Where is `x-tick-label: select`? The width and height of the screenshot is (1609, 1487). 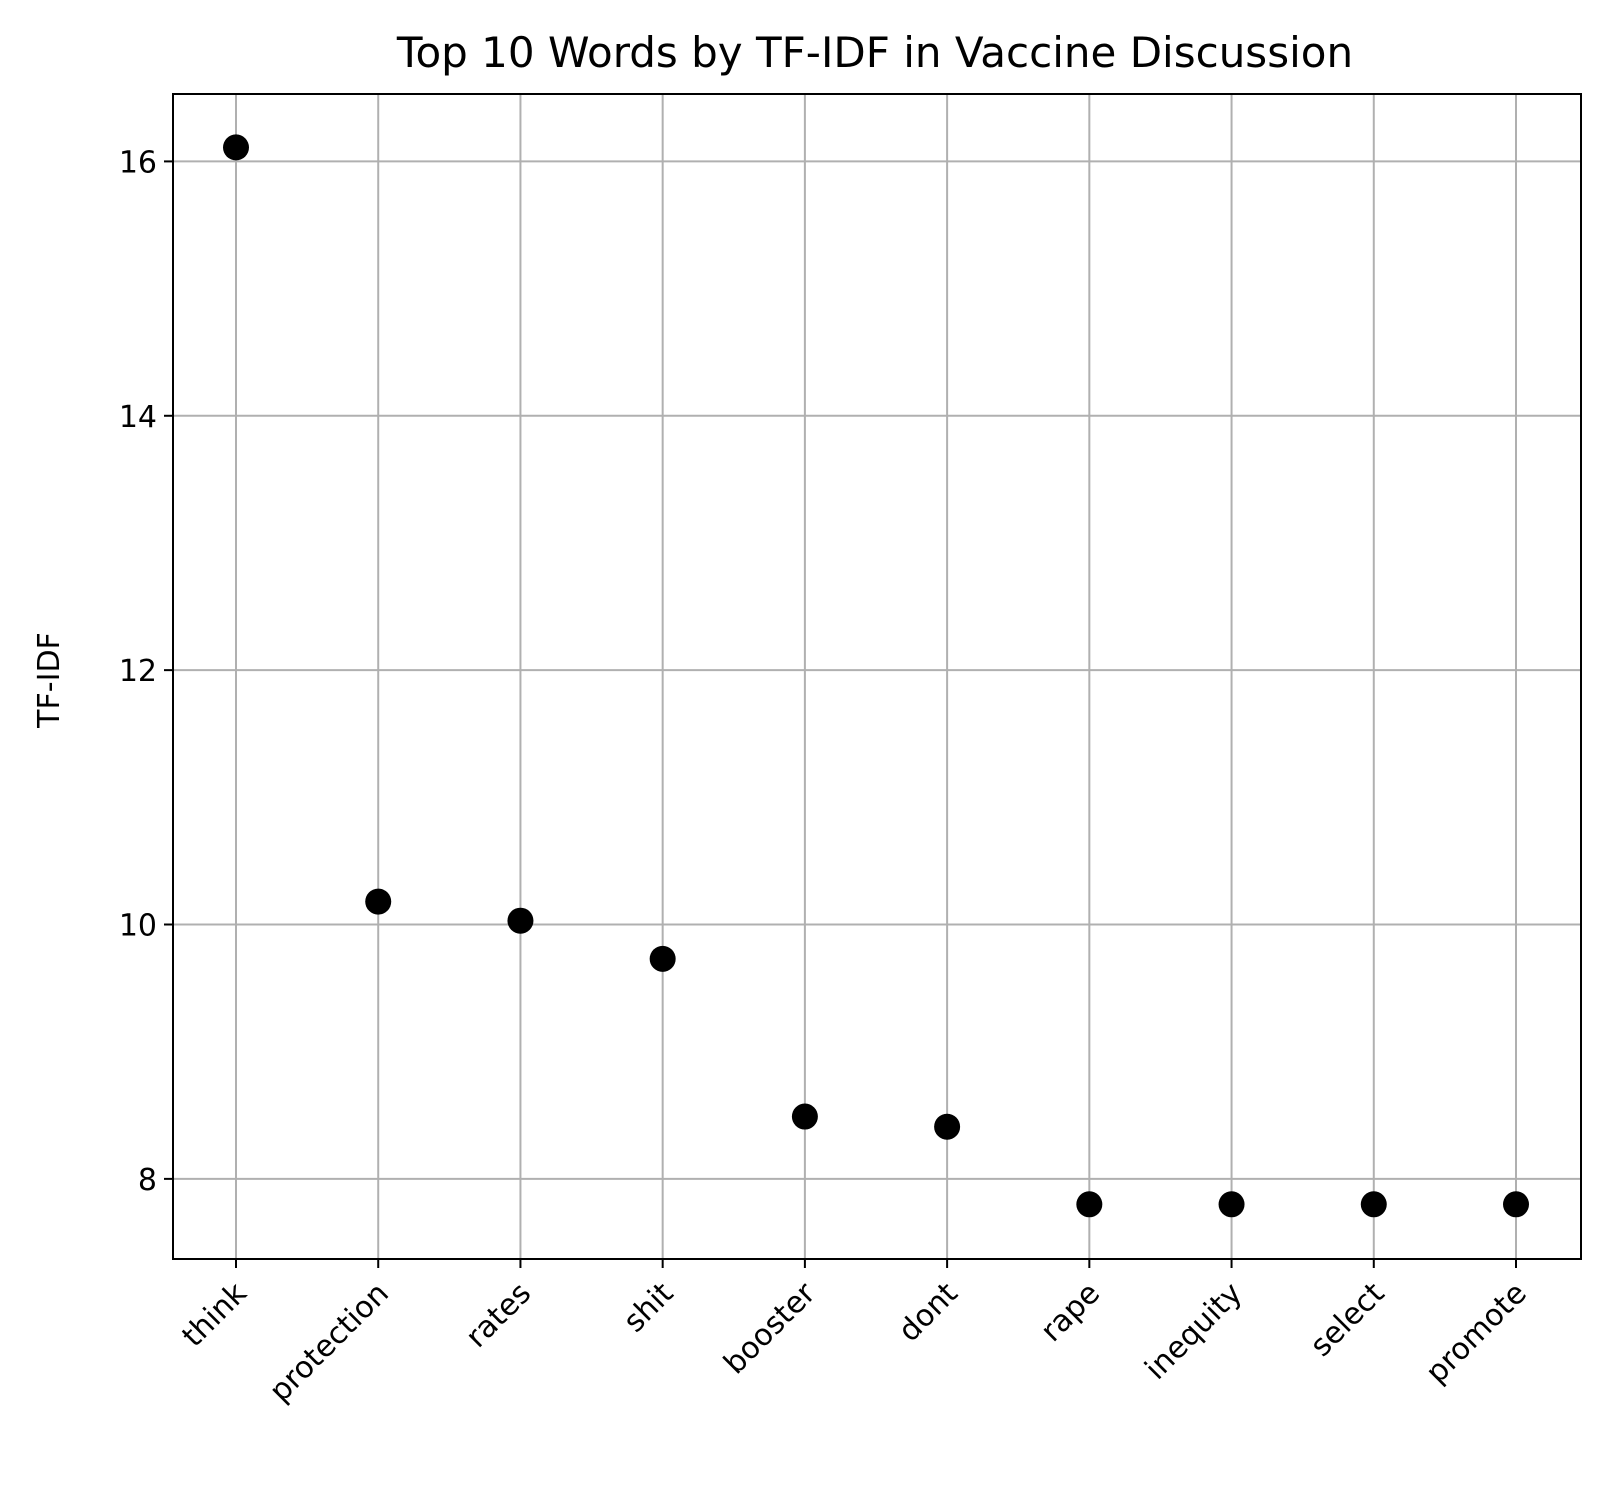 x-tick-label: select is located at coordinates (1348, 1320).